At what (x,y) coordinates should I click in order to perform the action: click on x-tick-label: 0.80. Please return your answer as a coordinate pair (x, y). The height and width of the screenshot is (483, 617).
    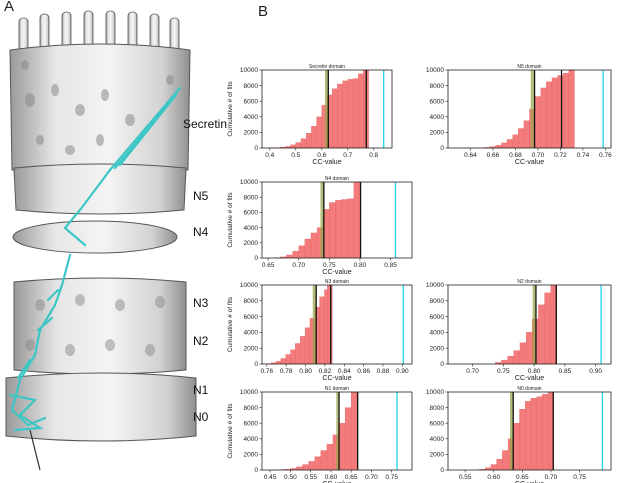
    Looking at the image, I should click on (534, 371).